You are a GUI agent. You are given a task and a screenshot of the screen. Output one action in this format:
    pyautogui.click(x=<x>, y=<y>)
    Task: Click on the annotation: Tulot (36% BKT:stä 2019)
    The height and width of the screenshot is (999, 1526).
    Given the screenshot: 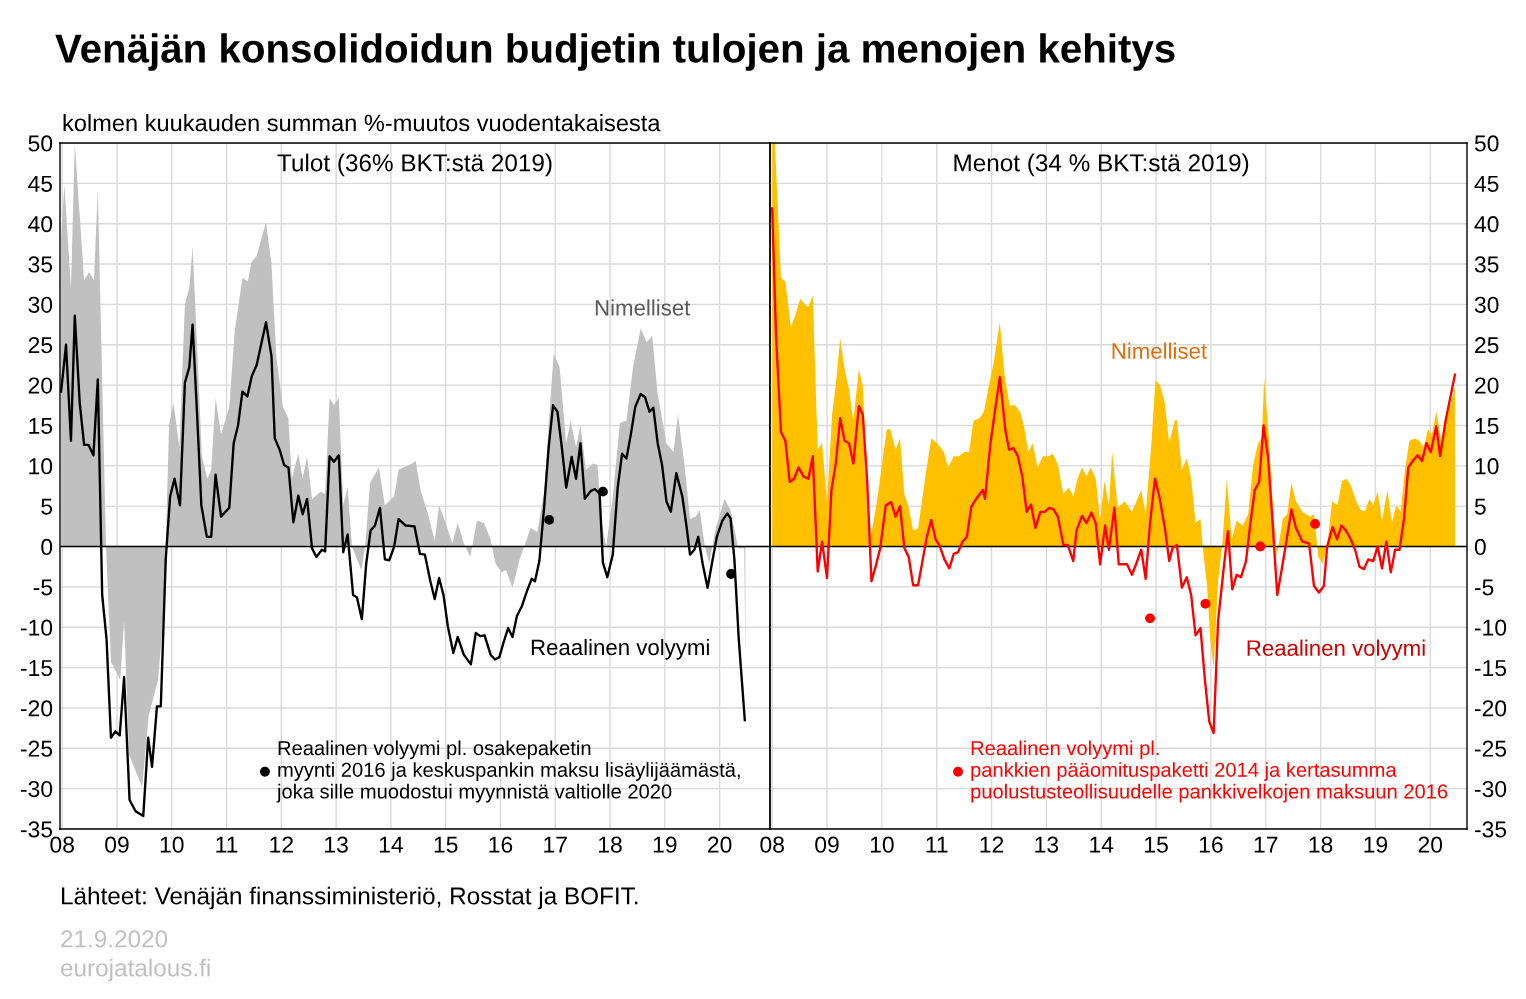 What is the action you would take?
    pyautogui.click(x=414, y=165)
    